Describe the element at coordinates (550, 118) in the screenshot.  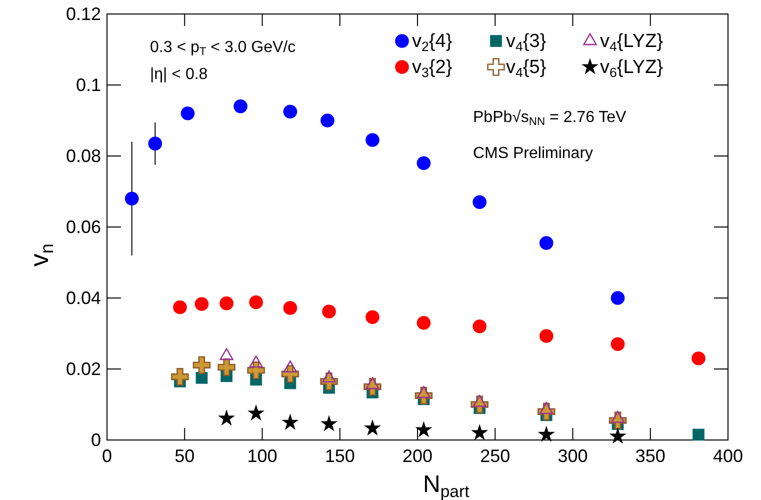
I see `annotation: PbPb√s$_{NN}$ = 2.76 TeV` at that location.